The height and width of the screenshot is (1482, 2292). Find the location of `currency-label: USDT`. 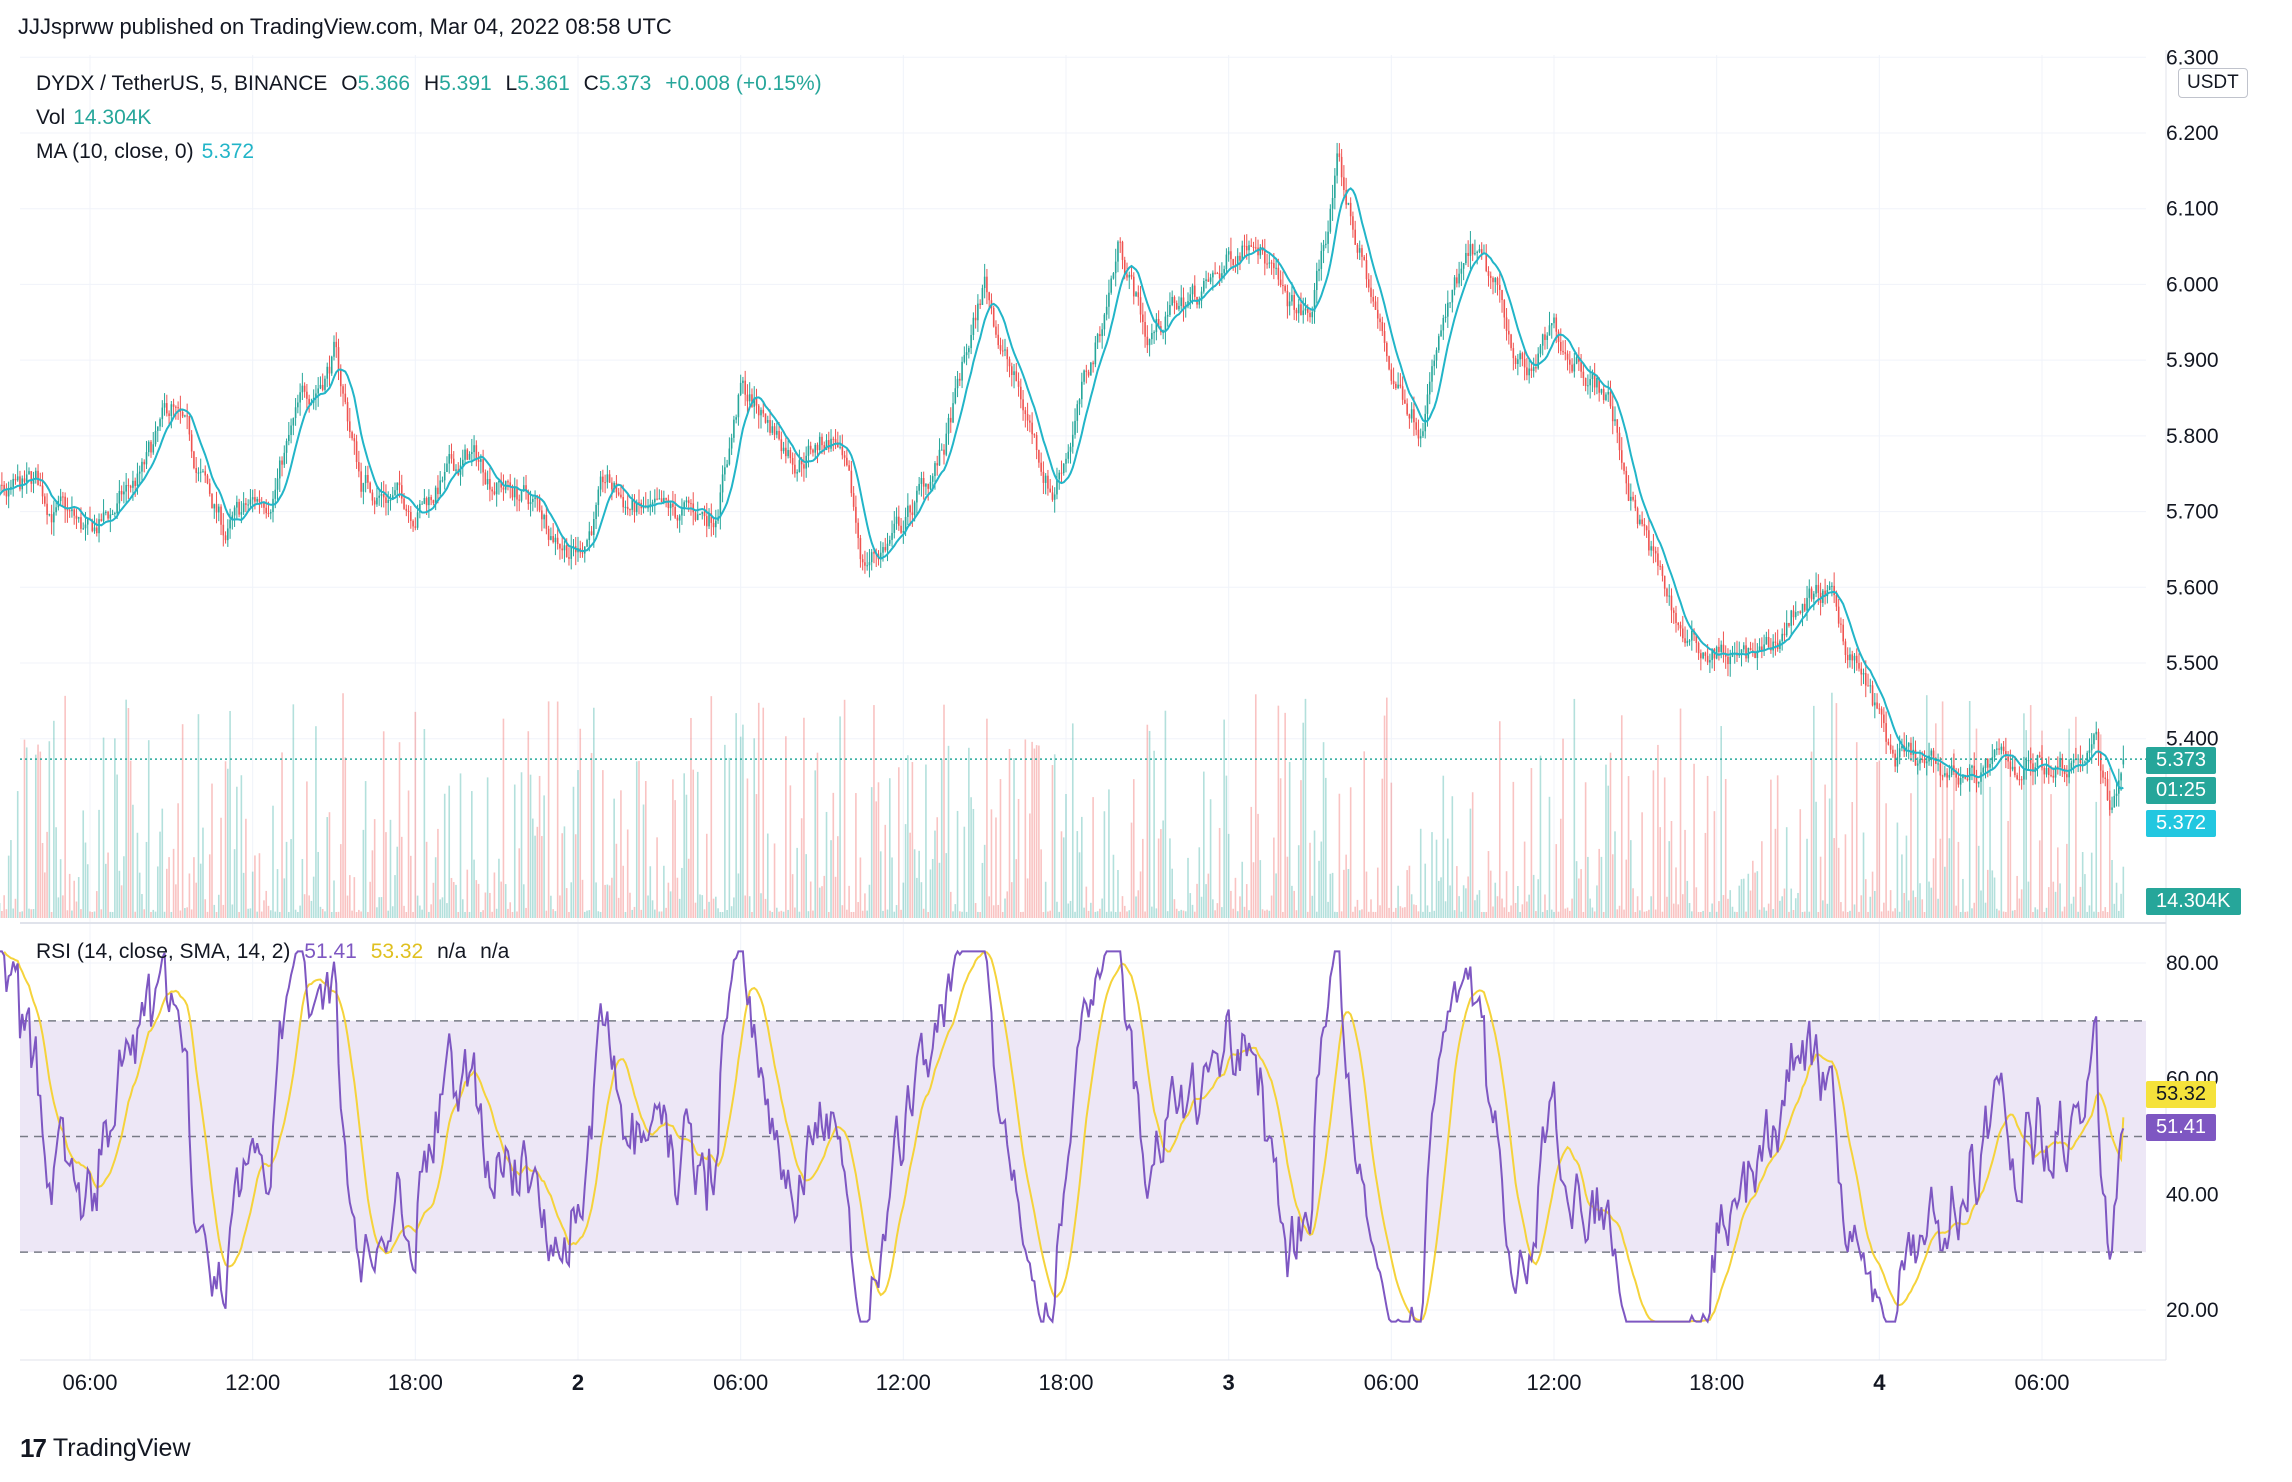

currency-label: USDT is located at coordinates (2213, 83).